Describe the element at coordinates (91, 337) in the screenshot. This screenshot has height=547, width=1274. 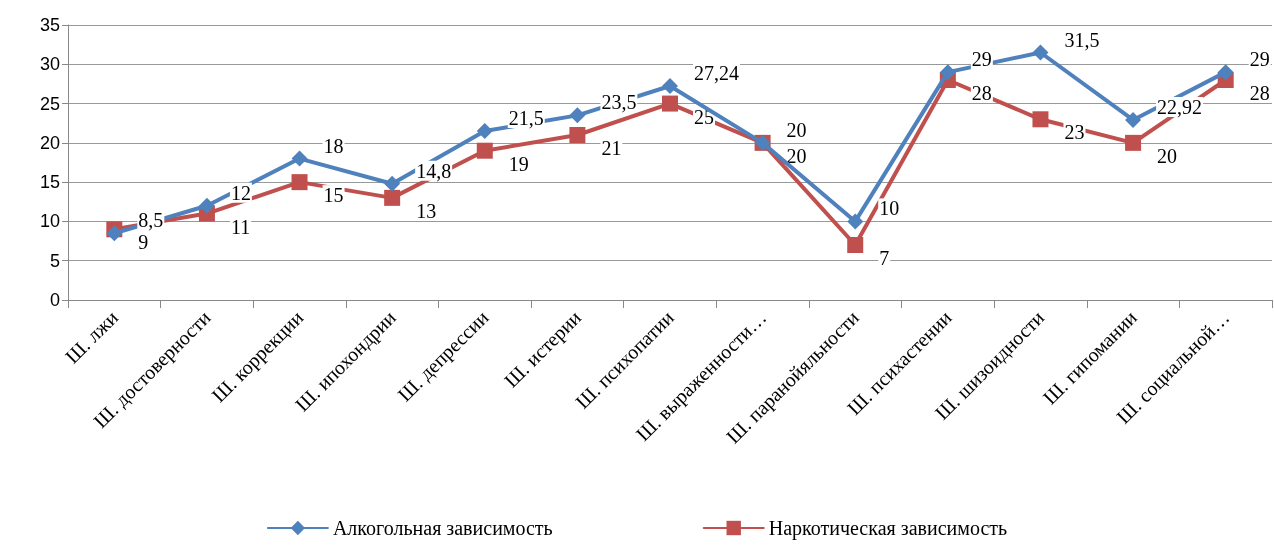
I see `x-tick-label: Ш. лжи` at that location.